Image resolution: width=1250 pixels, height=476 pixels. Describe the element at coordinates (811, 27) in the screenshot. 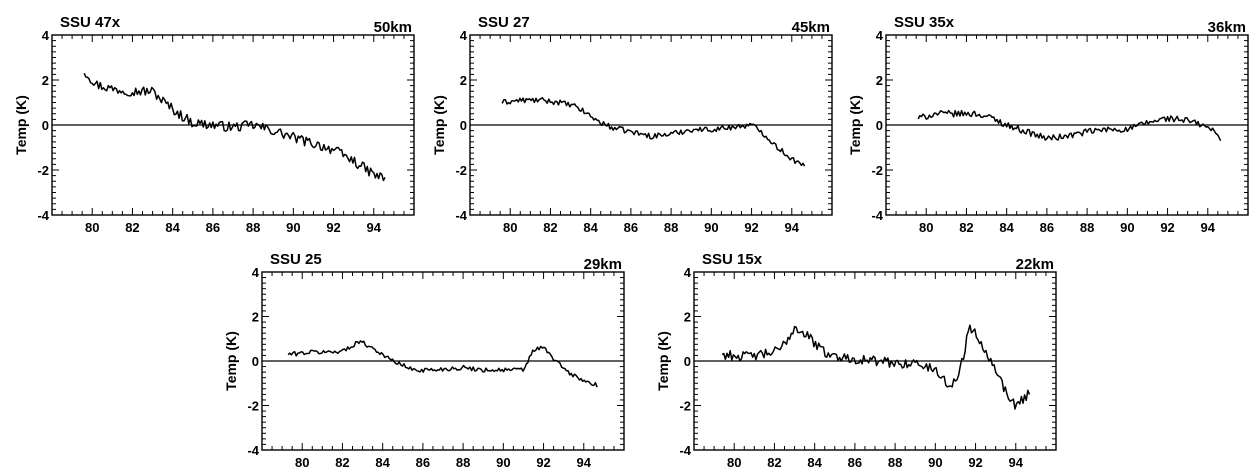

I see `altitude-label: 45km` at that location.